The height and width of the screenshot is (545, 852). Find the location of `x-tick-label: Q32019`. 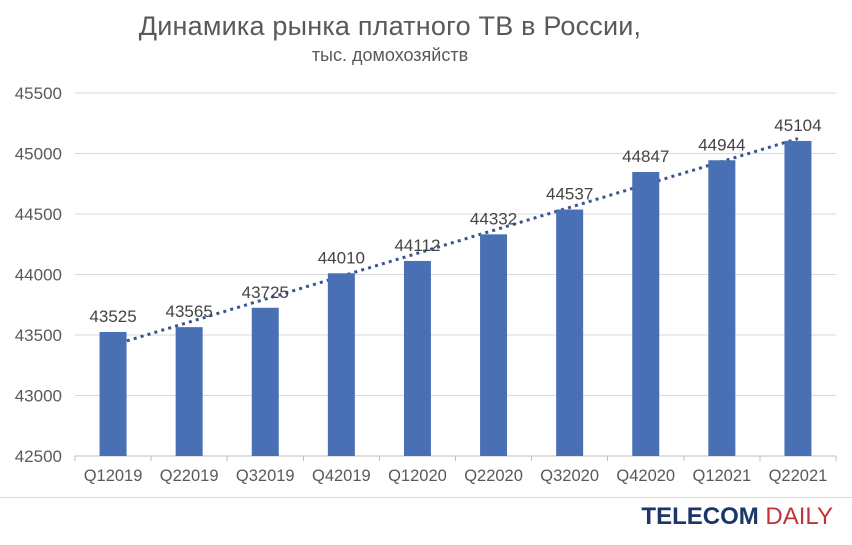

x-tick-label: Q32019 is located at coordinates (265, 476).